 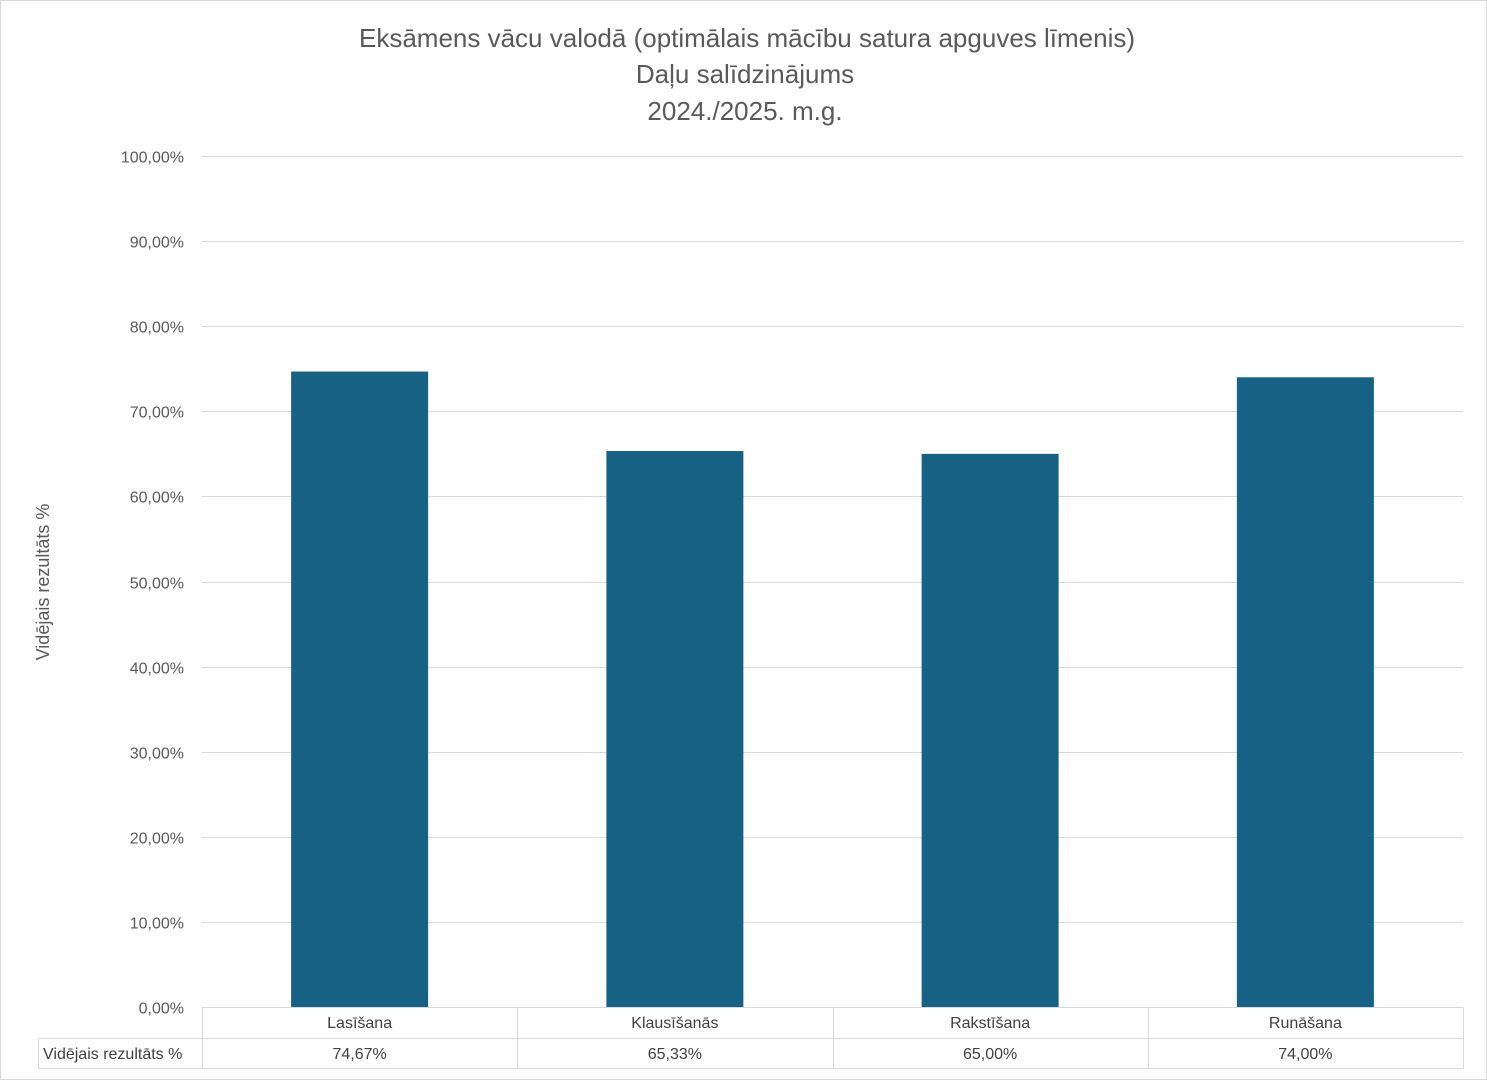 I want to click on y-tick-label: 90,00%, so click(x=157, y=243).